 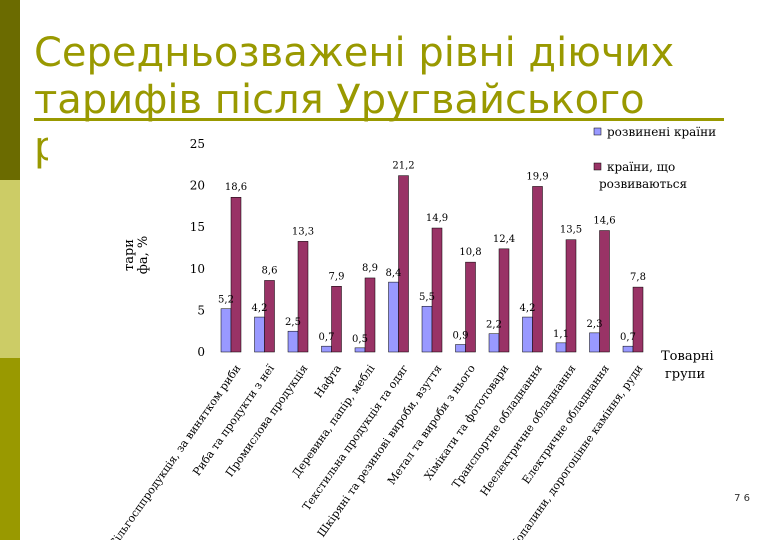 I want to click on data-label-developing-3: 7,9, so click(x=337, y=276).